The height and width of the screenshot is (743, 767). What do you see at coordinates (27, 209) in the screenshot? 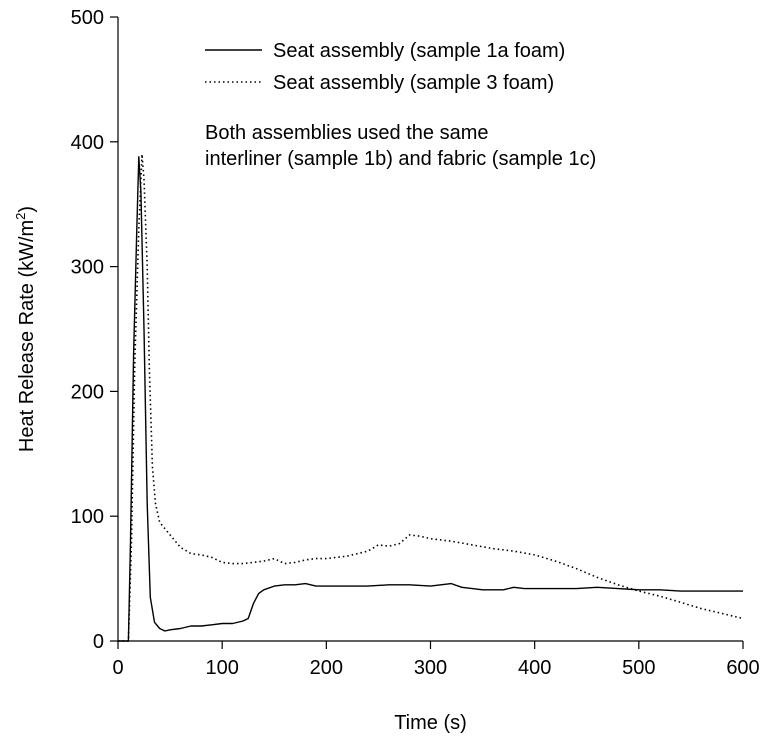
I see `y-axis-label-close: )` at bounding box center [27, 209].